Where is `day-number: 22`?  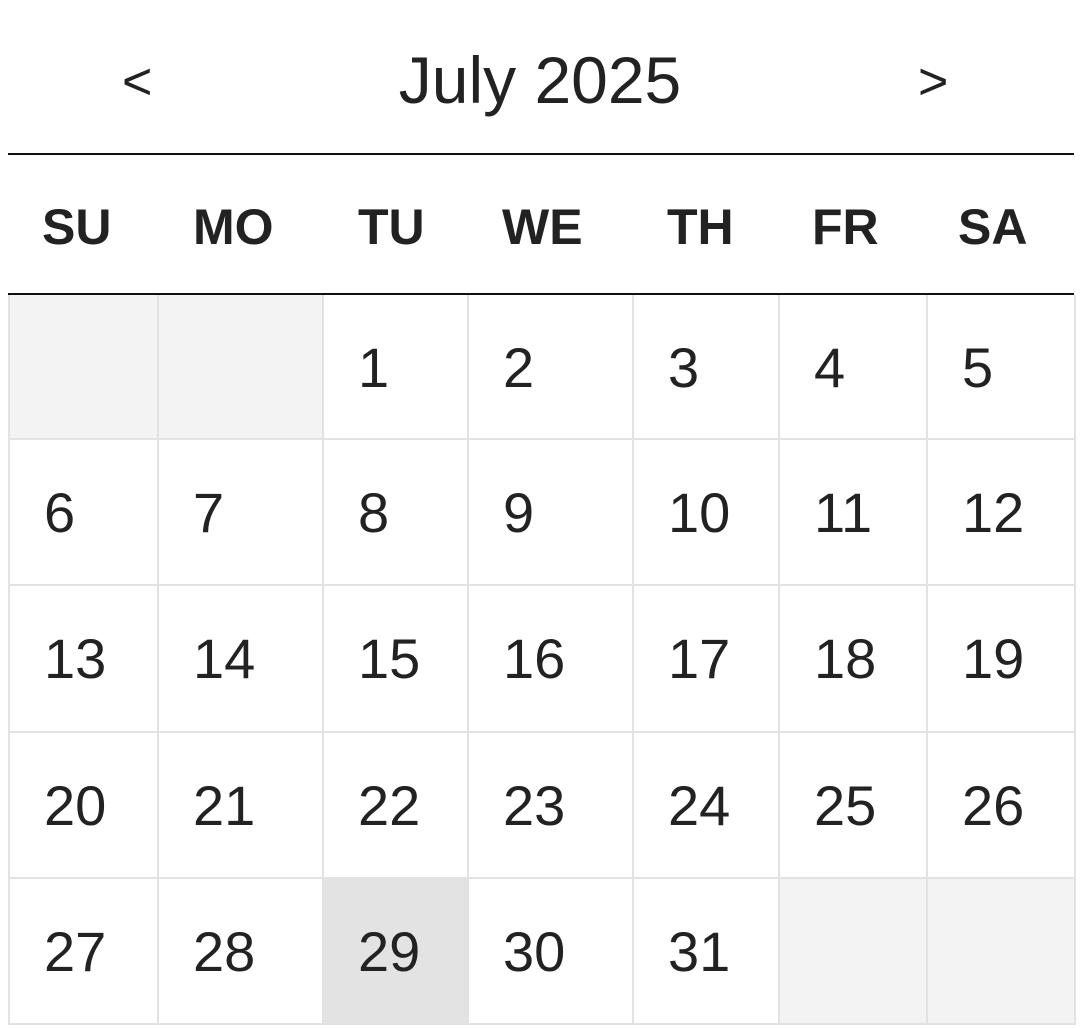 day-number: 22 is located at coordinates (389, 805).